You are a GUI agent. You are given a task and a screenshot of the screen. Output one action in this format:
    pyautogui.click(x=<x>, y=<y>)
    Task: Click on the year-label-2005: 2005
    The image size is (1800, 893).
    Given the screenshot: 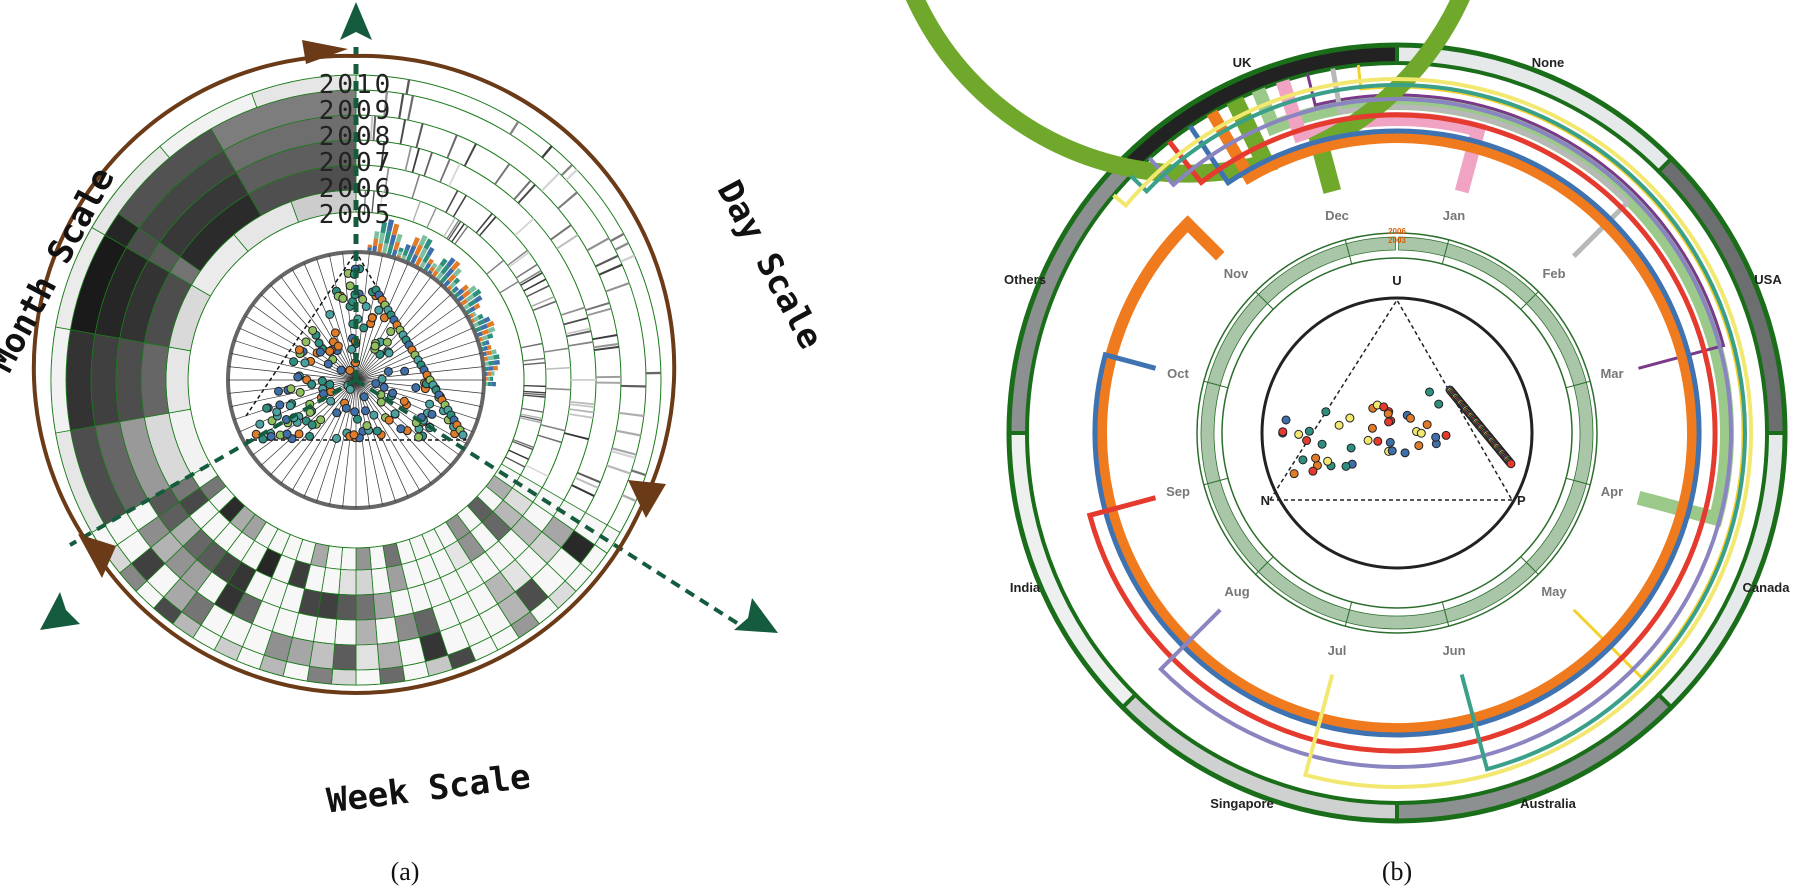 What is the action you would take?
    pyautogui.click(x=356, y=215)
    